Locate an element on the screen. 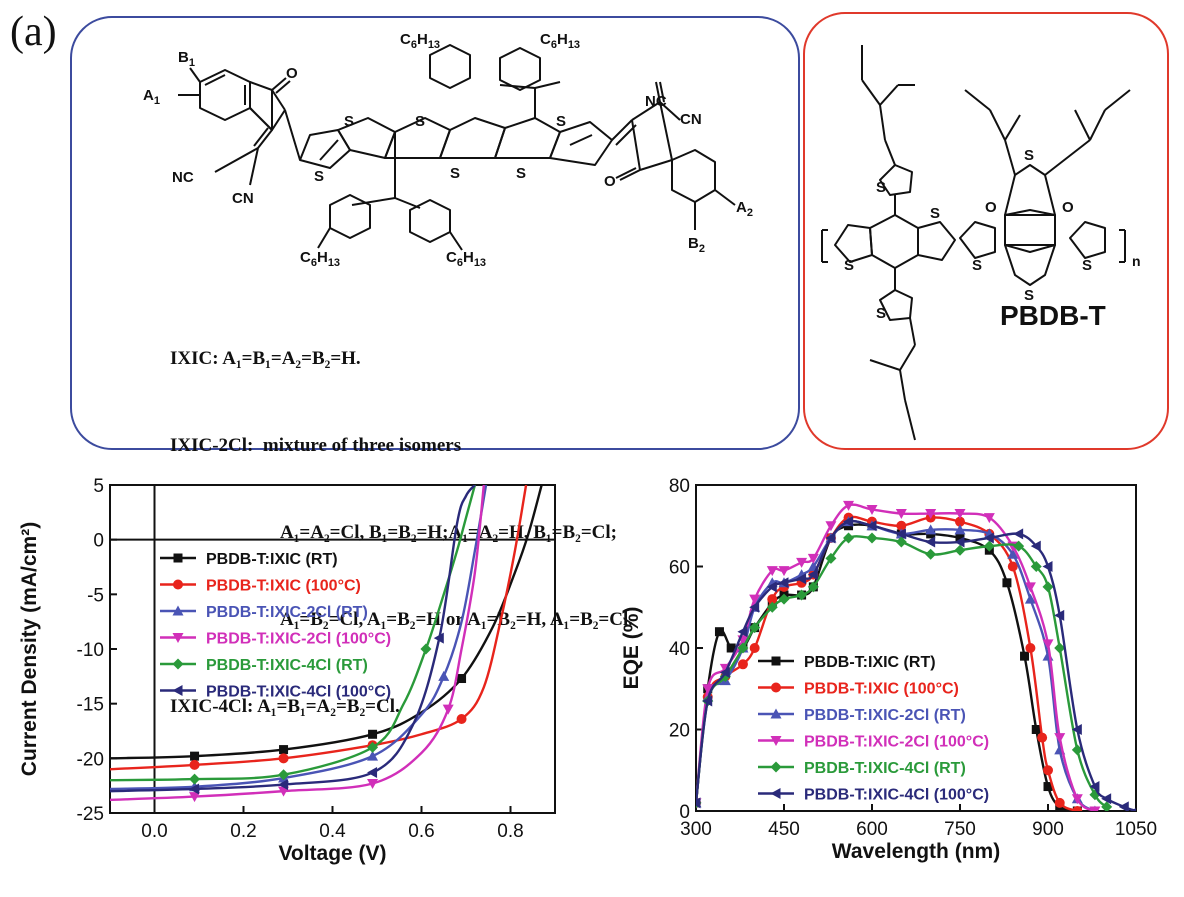 This screenshot has height=897, width=1184. definition-ixic-4cl: IXIC-4Cl: A₁=B₁=A₂=B₂=Cl. is located at coordinates (285, 706).